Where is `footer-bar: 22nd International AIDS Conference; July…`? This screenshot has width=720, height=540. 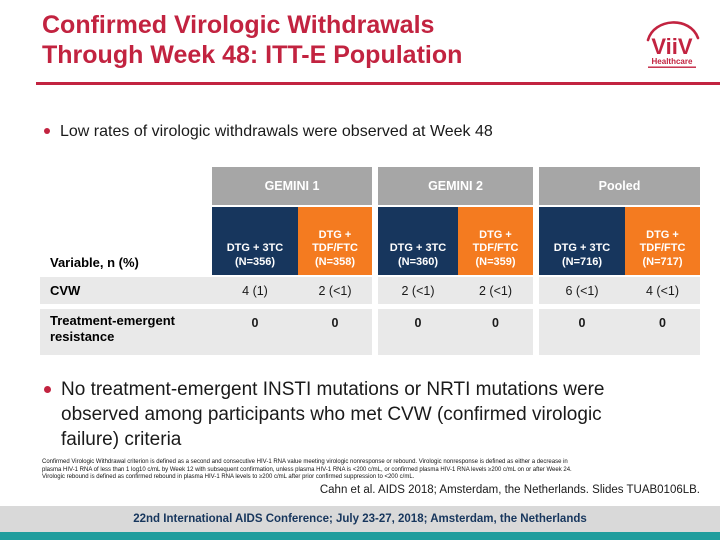 footer-bar: 22nd International AIDS Conference; July… is located at coordinates (360, 519).